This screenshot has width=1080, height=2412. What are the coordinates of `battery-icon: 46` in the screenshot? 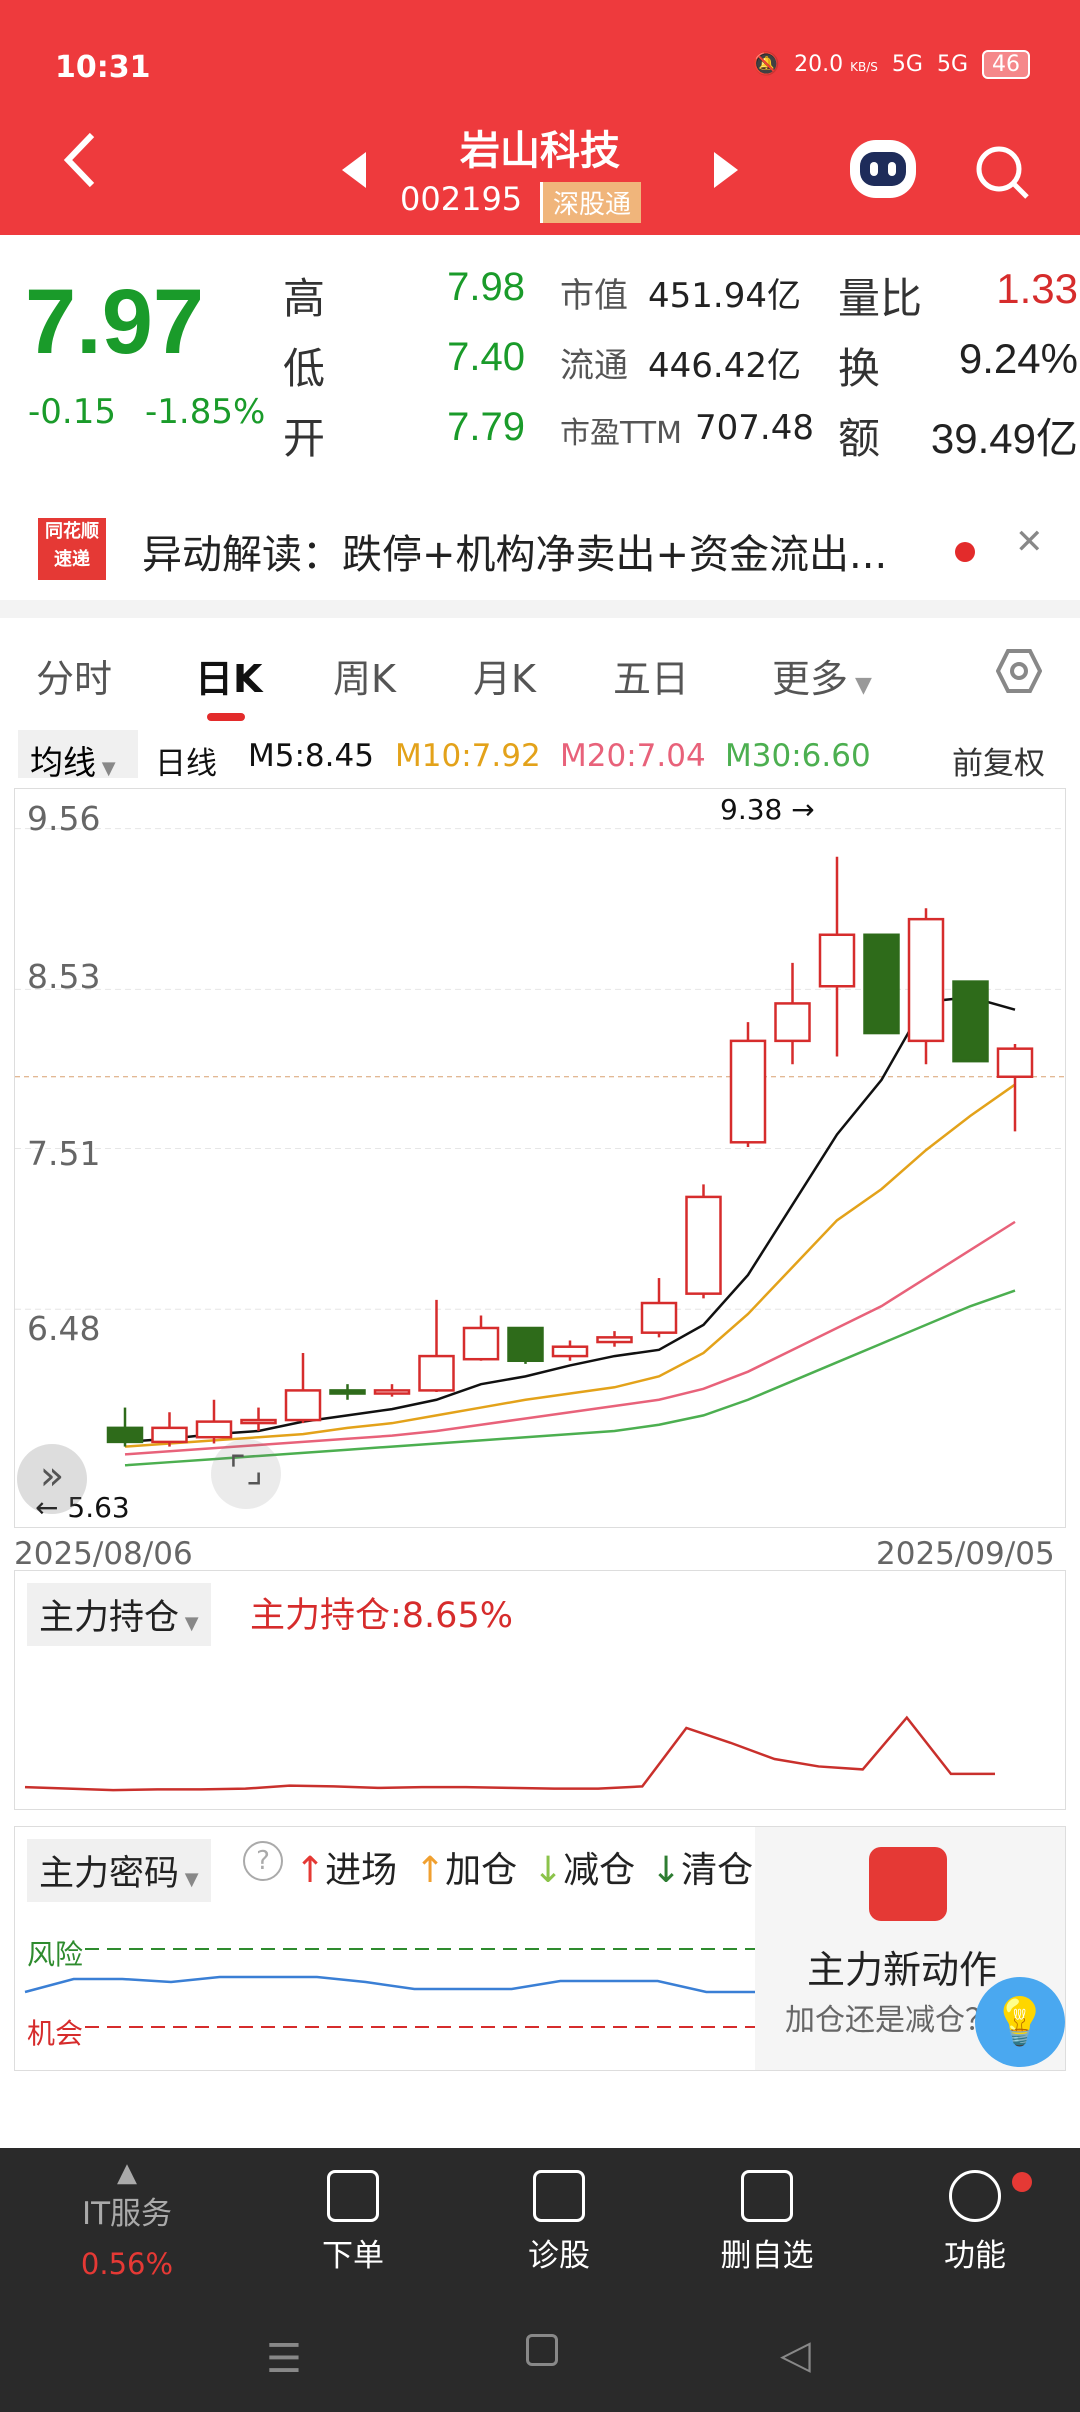 It's located at (1006, 64).